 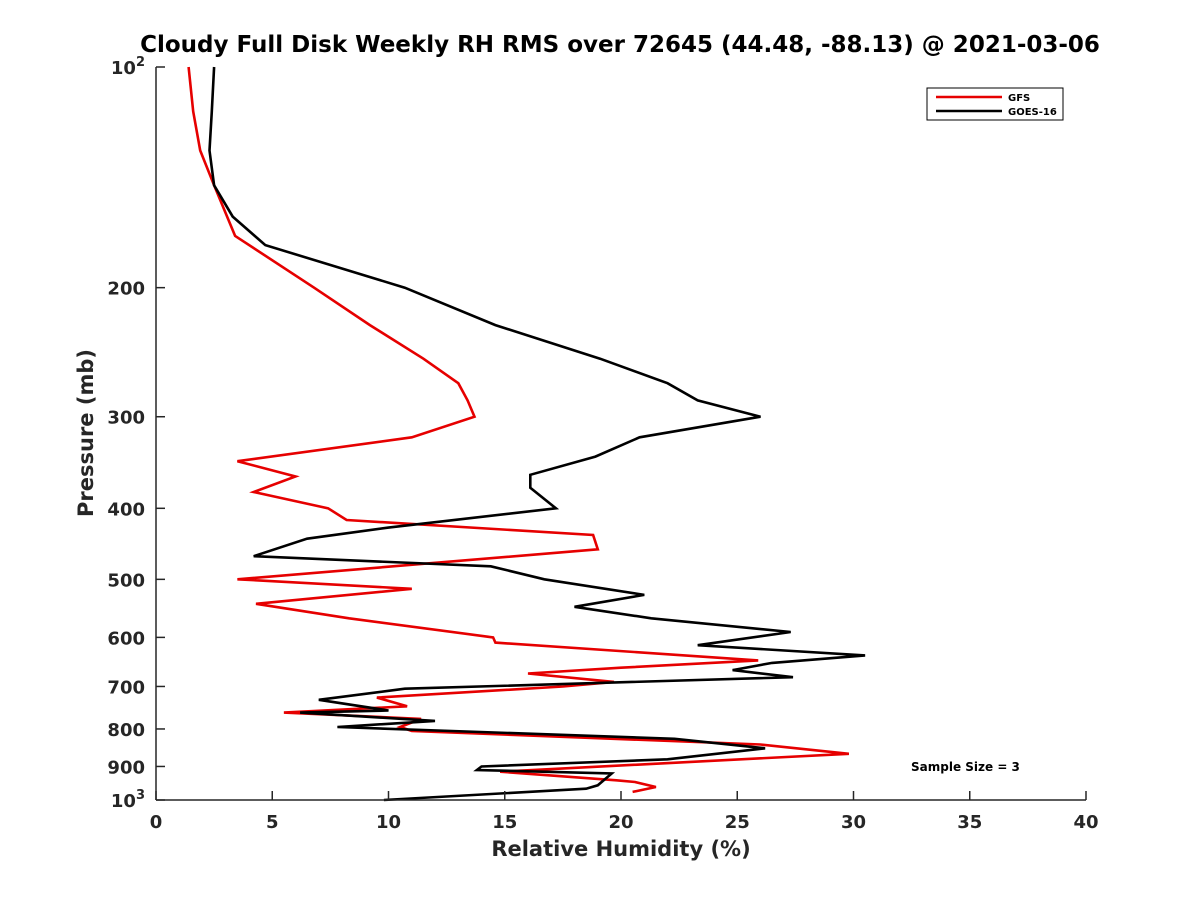 I want to click on y-tick-label: 800, so click(x=126, y=730).